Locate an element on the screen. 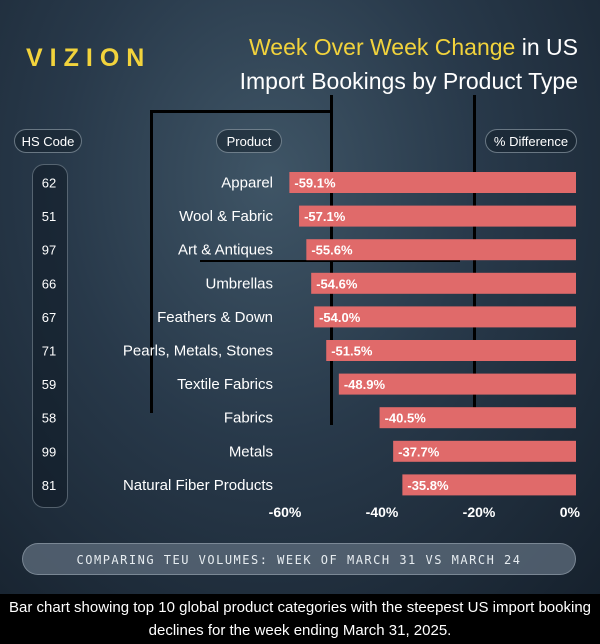  hs-code-label: 99 is located at coordinates (49, 451).